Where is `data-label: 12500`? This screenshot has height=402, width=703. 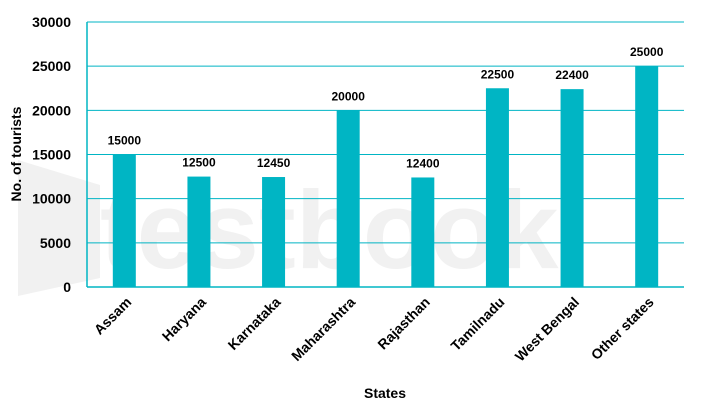 data-label: 12500 is located at coordinates (199, 163).